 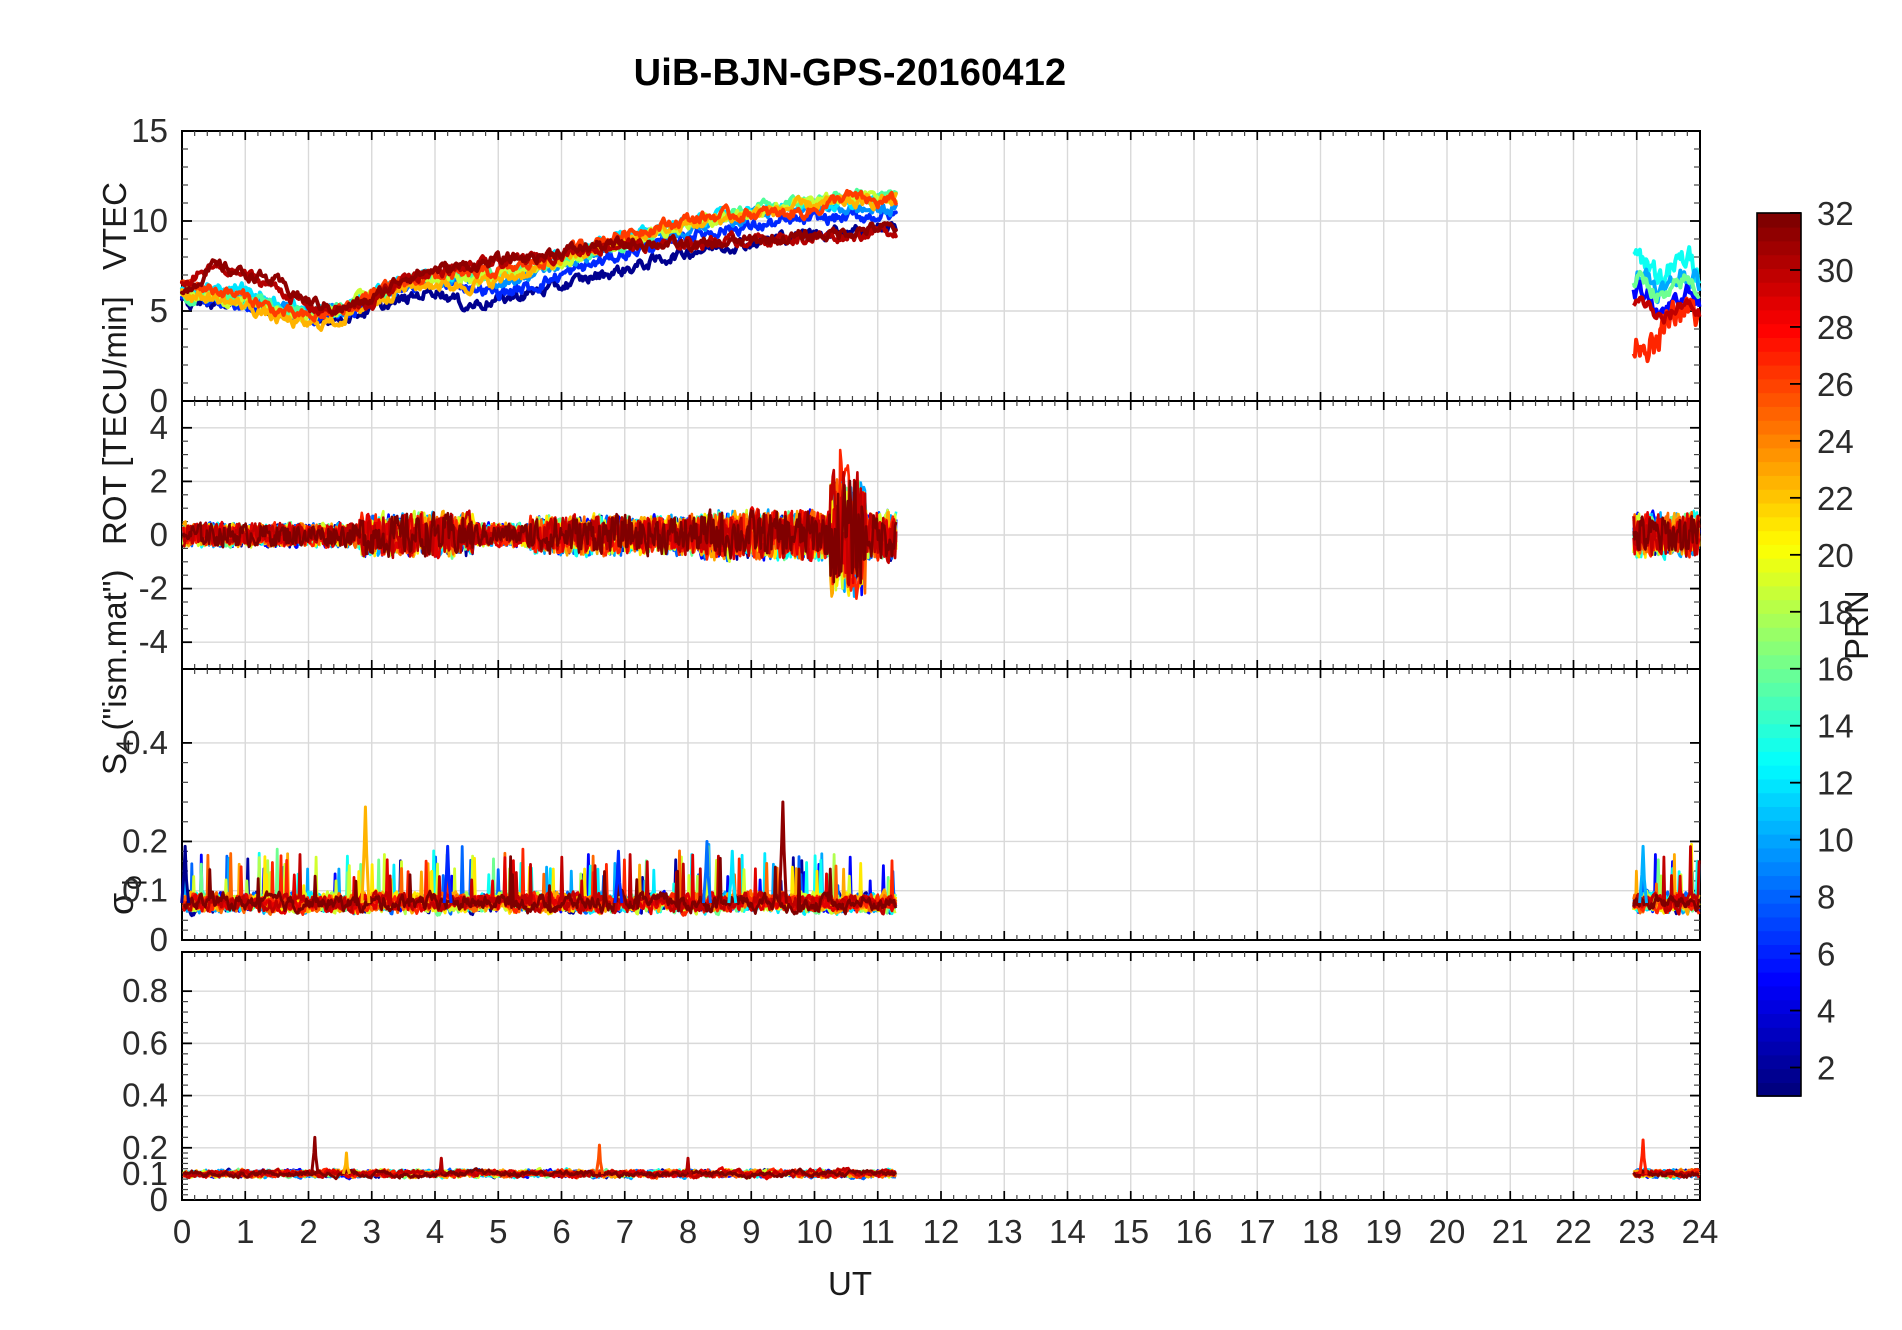 What do you see at coordinates (145, 742) in the screenshot?
I see `y-tick-label: 0.4` at bounding box center [145, 742].